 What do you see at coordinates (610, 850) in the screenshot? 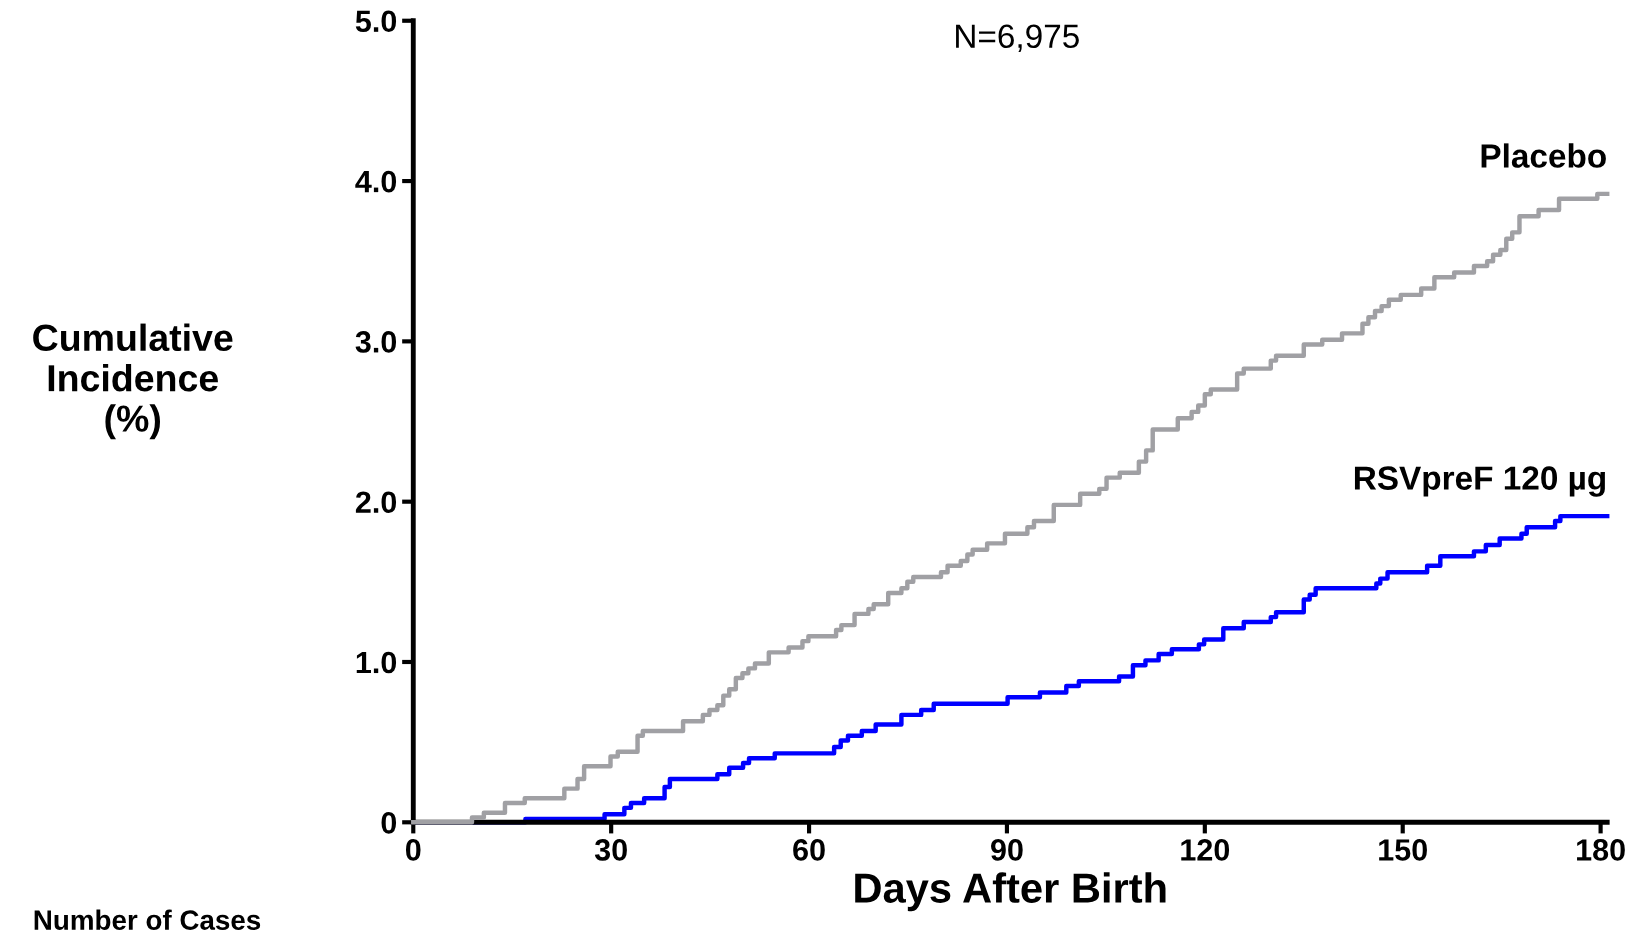
I see `x-tick-label: 30` at bounding box center [610, 850].